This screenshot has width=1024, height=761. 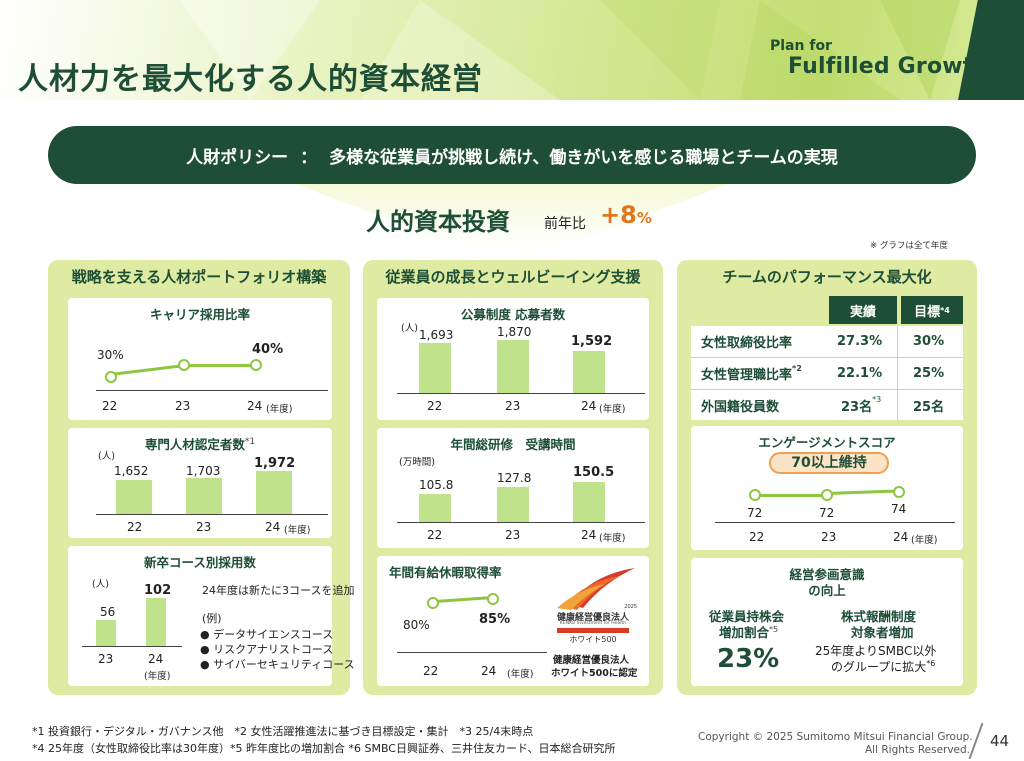 I want to click on card-title: 年間有給休暇取得率, so click(x=445, y=572).